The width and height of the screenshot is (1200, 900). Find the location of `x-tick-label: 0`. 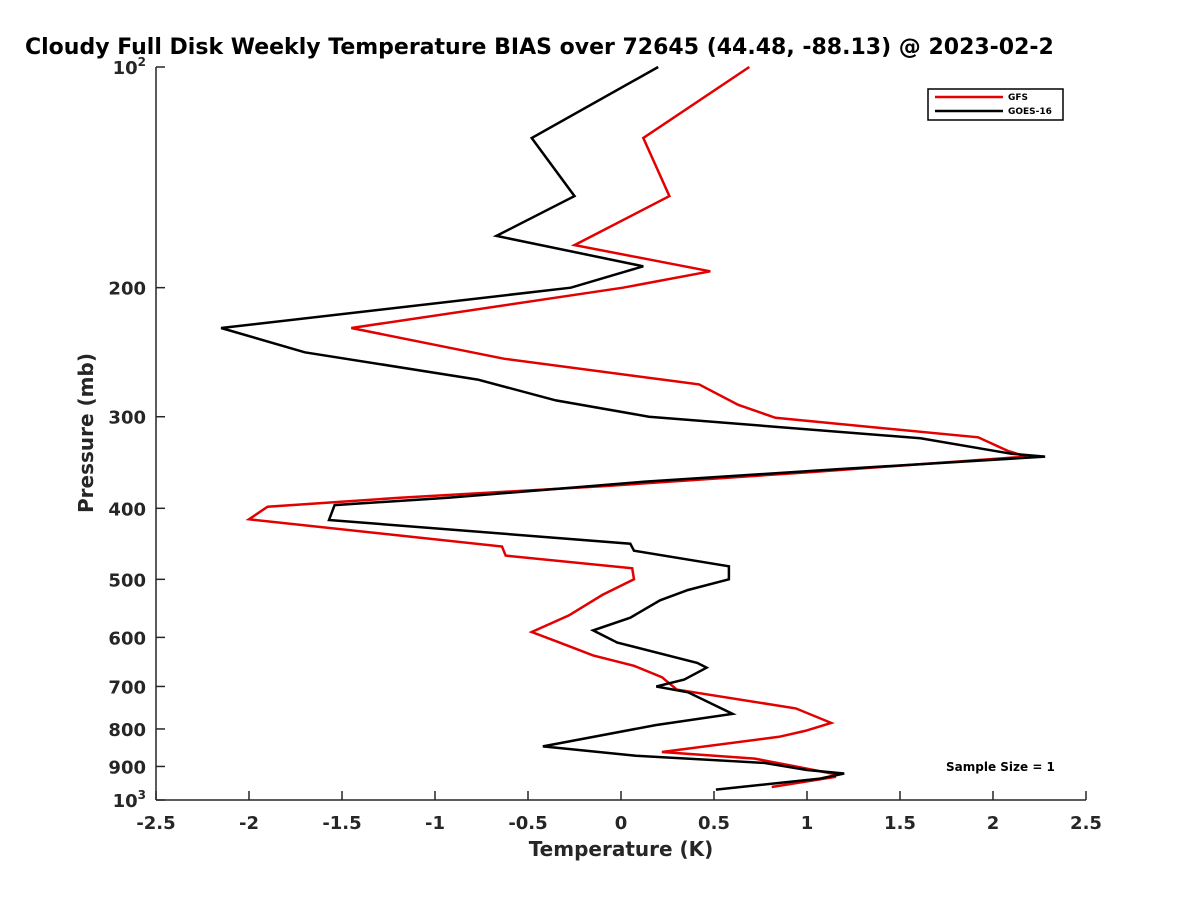

x-tick-label: 0 is located at coordinates (621, 823).